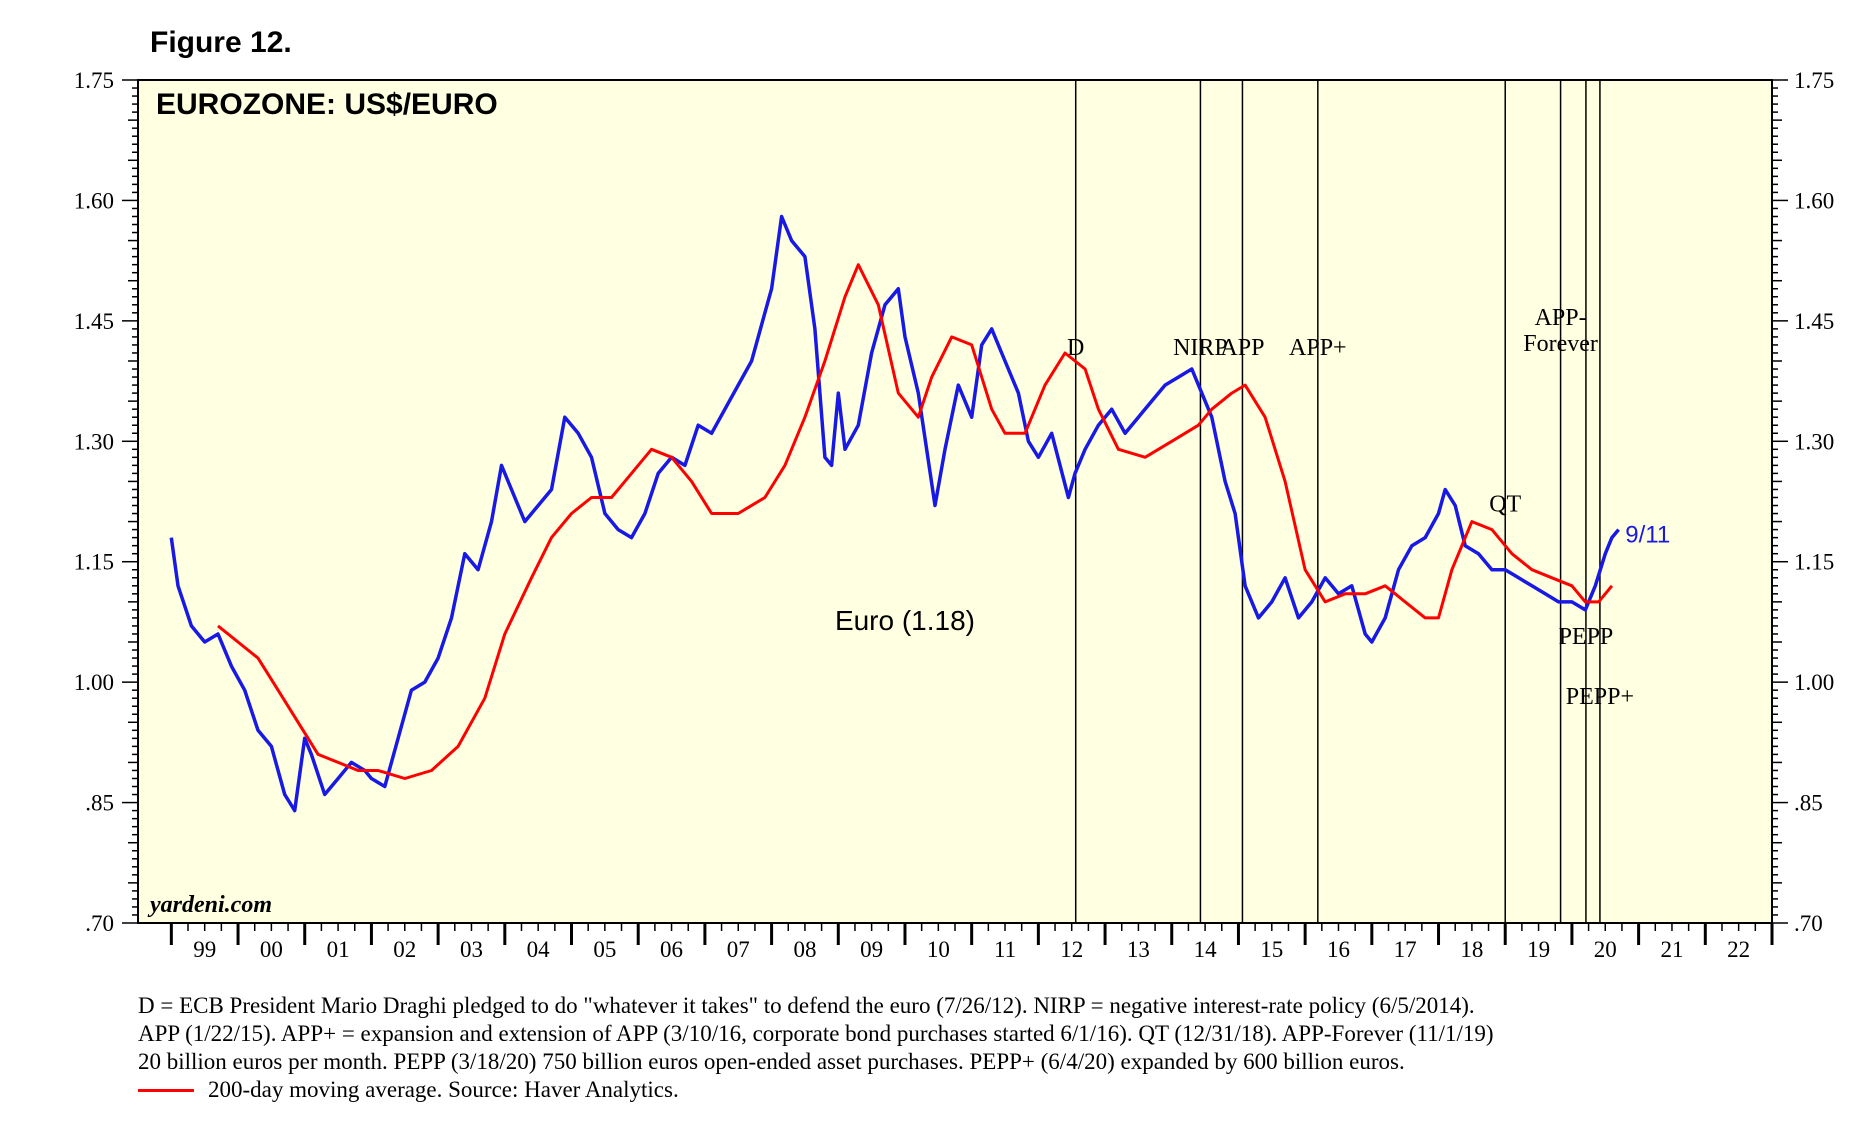 This screenshot has width=1874, height=1131. What do you see at coordinates (1252, 578) in the screenshot?
I see `annotation-layer: Euro (1.18) 9/11` at bounding box center [1252, 578].